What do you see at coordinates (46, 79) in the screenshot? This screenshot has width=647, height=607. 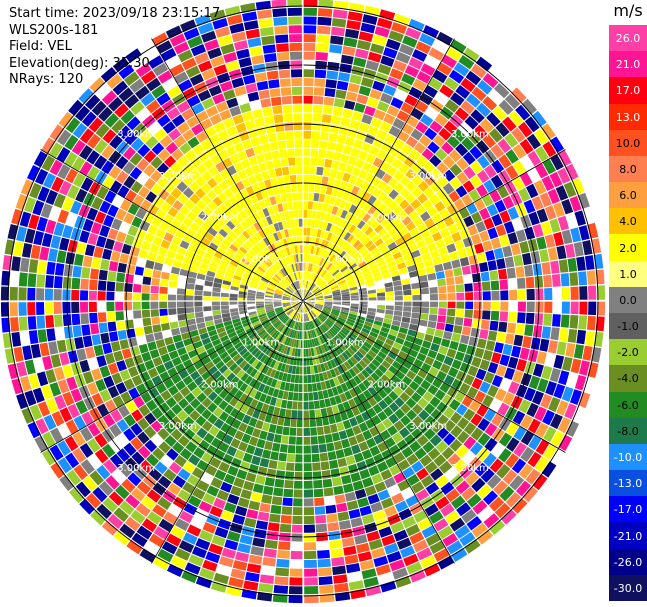 I see `nrays-label: NRays: 120` at bounding box center [46, 79].